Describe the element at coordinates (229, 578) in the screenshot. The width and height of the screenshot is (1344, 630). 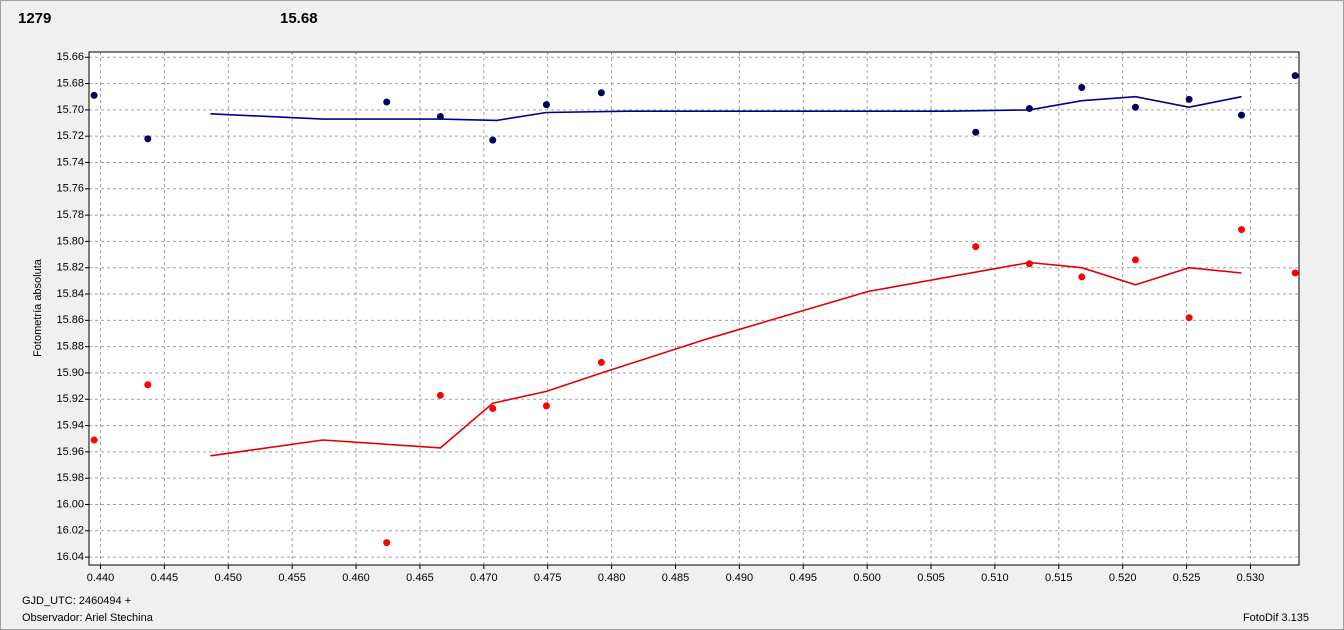
I see `x-tick-label: 0.450` at that location.